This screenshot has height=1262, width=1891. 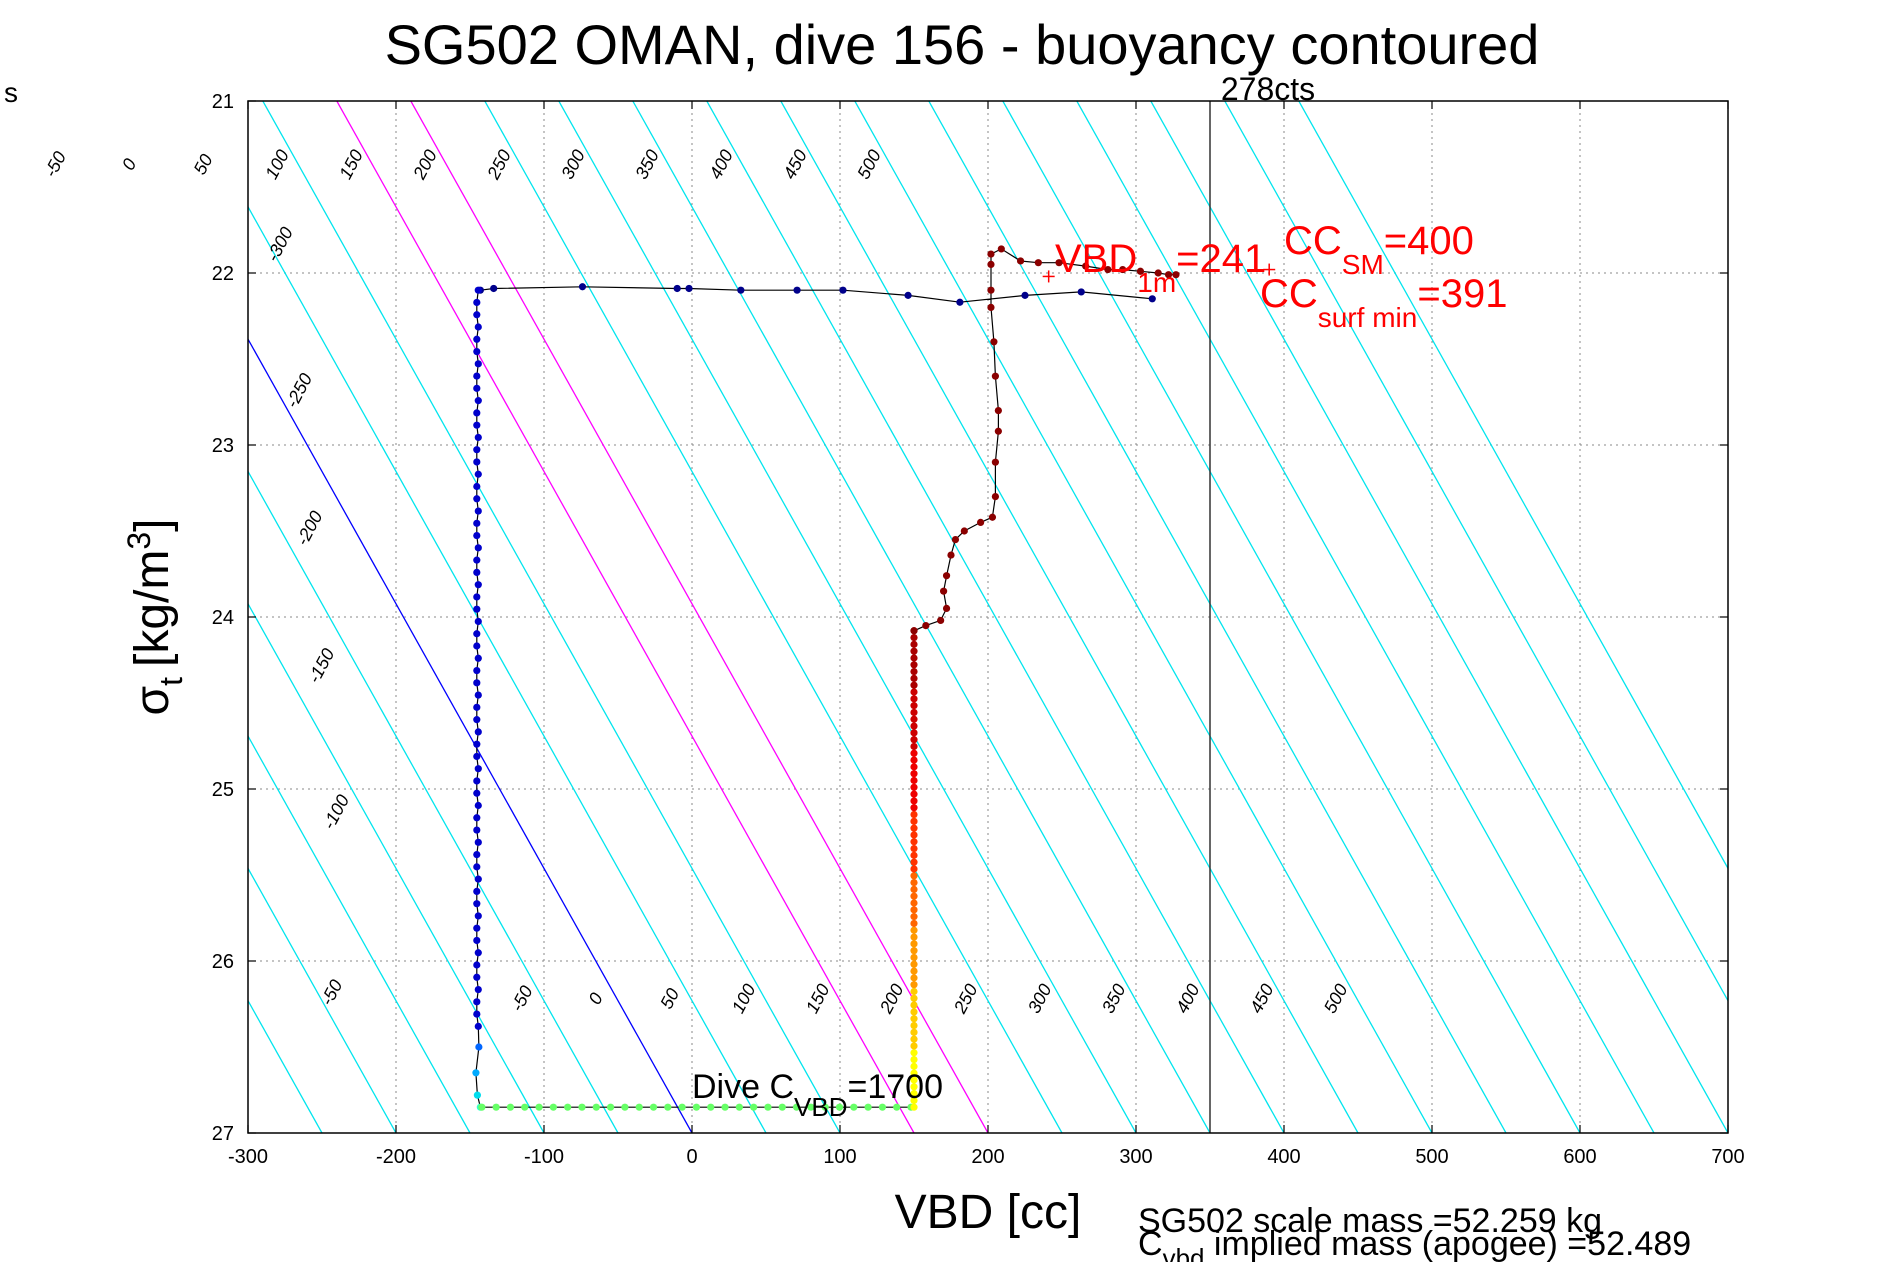 I want to click on x-tick-label: 200, so click(x=987, y=1157).